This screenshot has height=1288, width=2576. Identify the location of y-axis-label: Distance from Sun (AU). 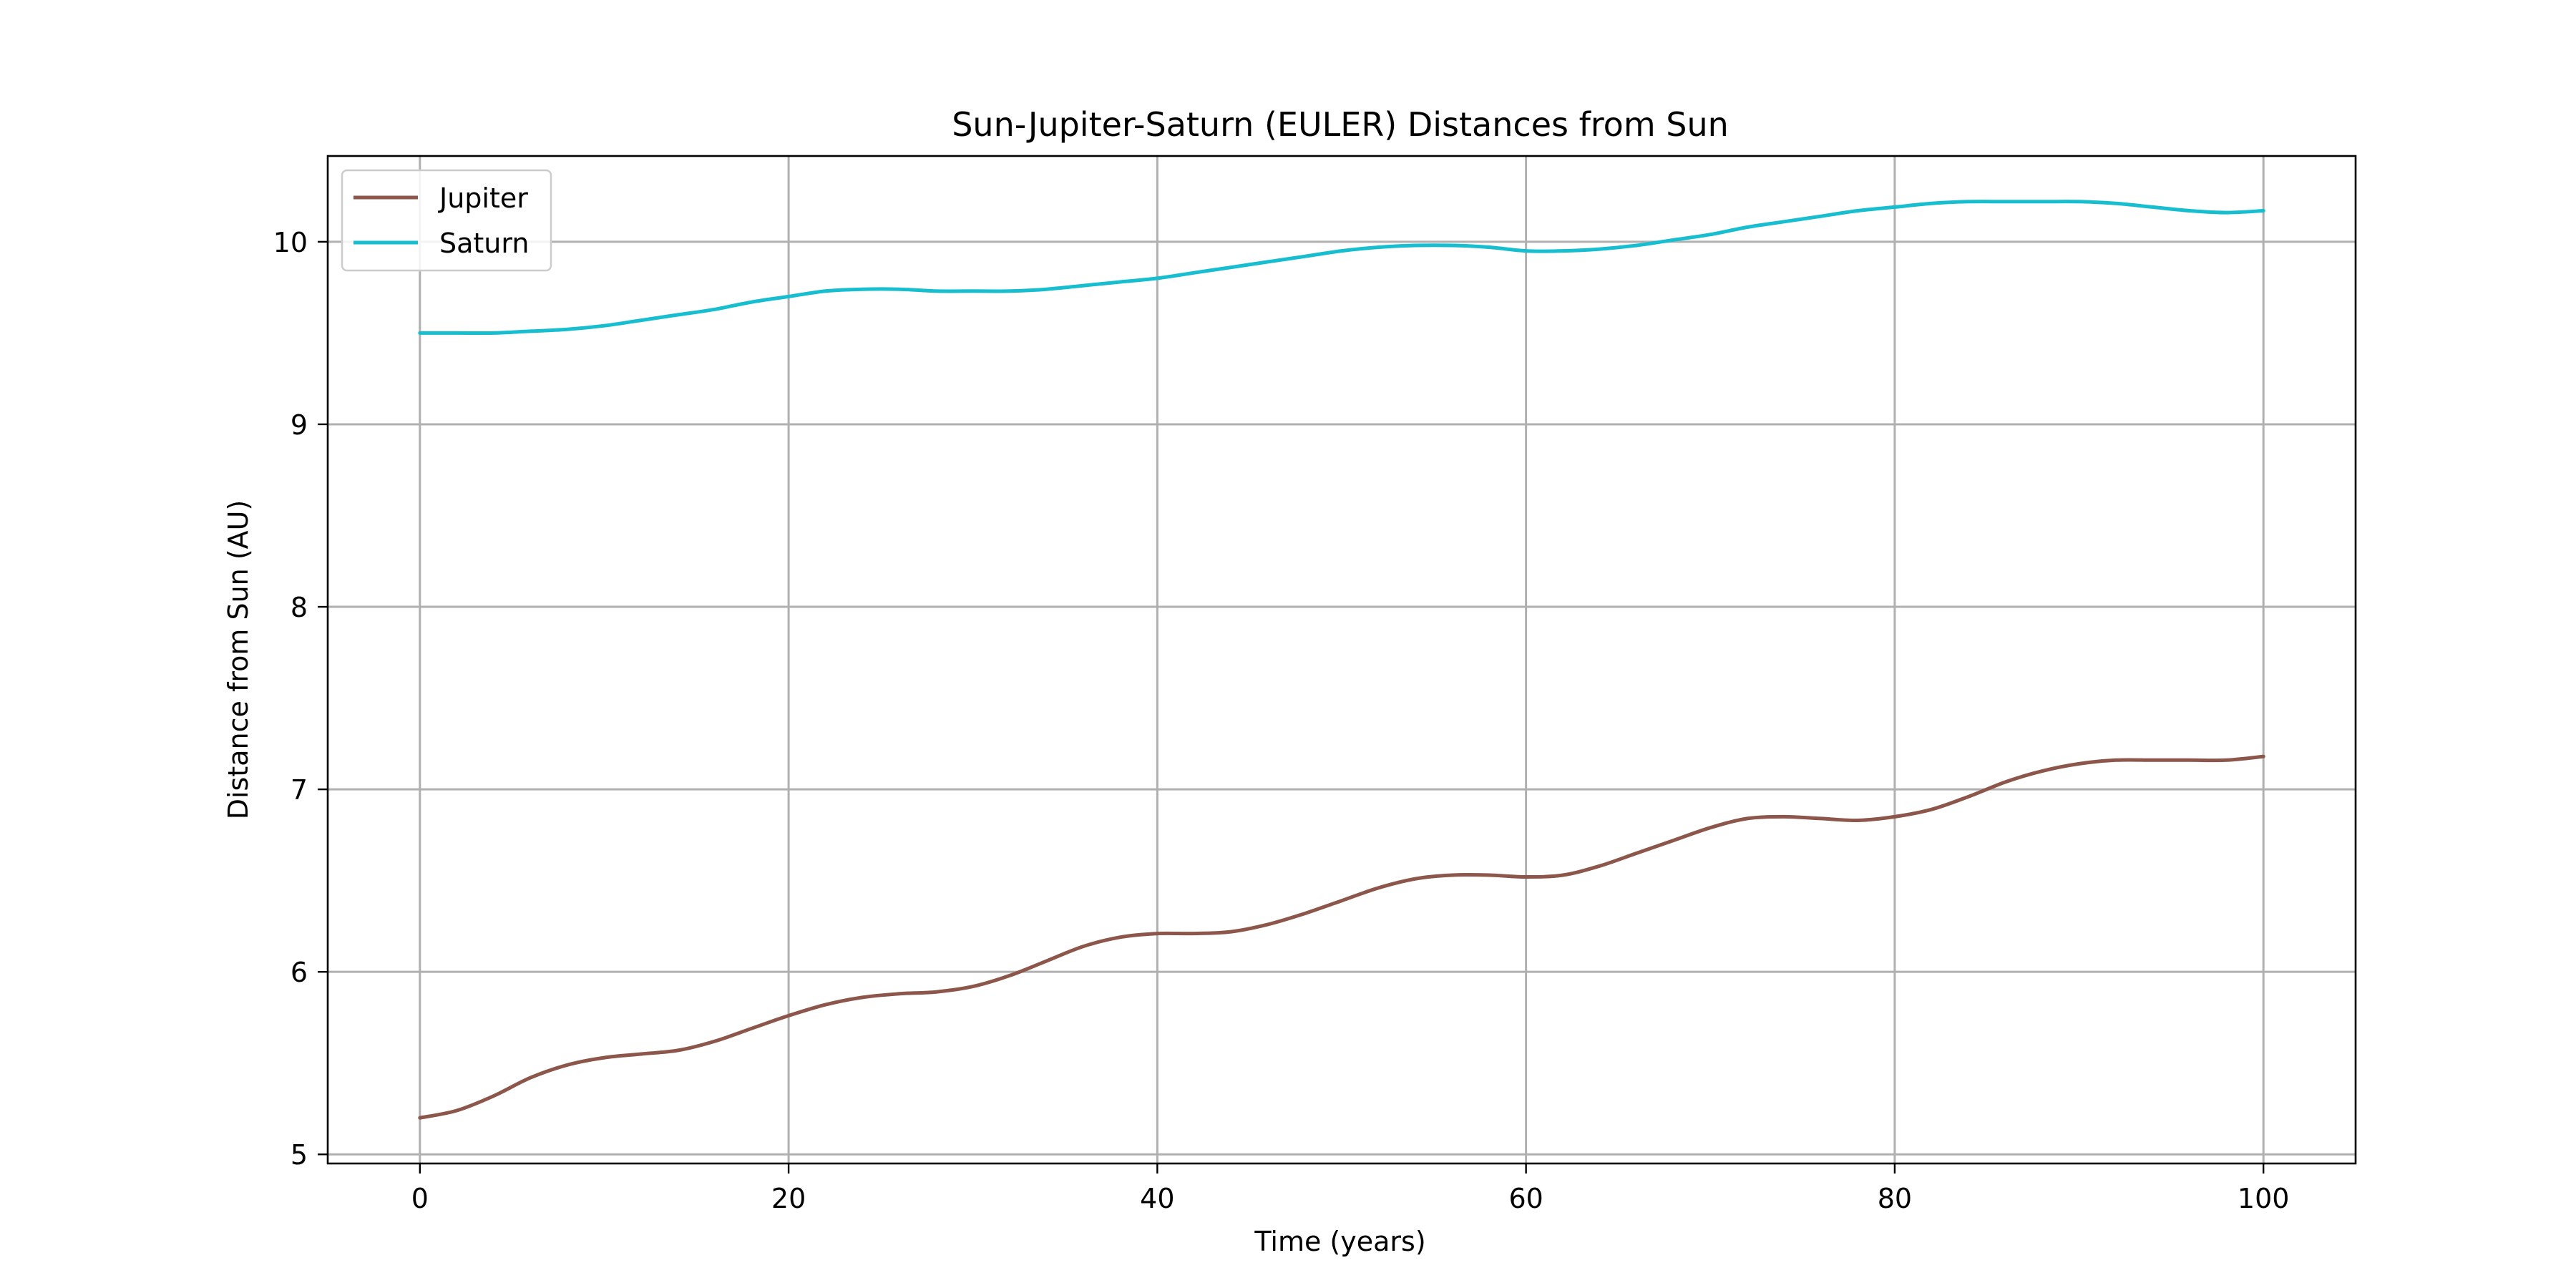
(238, 660).